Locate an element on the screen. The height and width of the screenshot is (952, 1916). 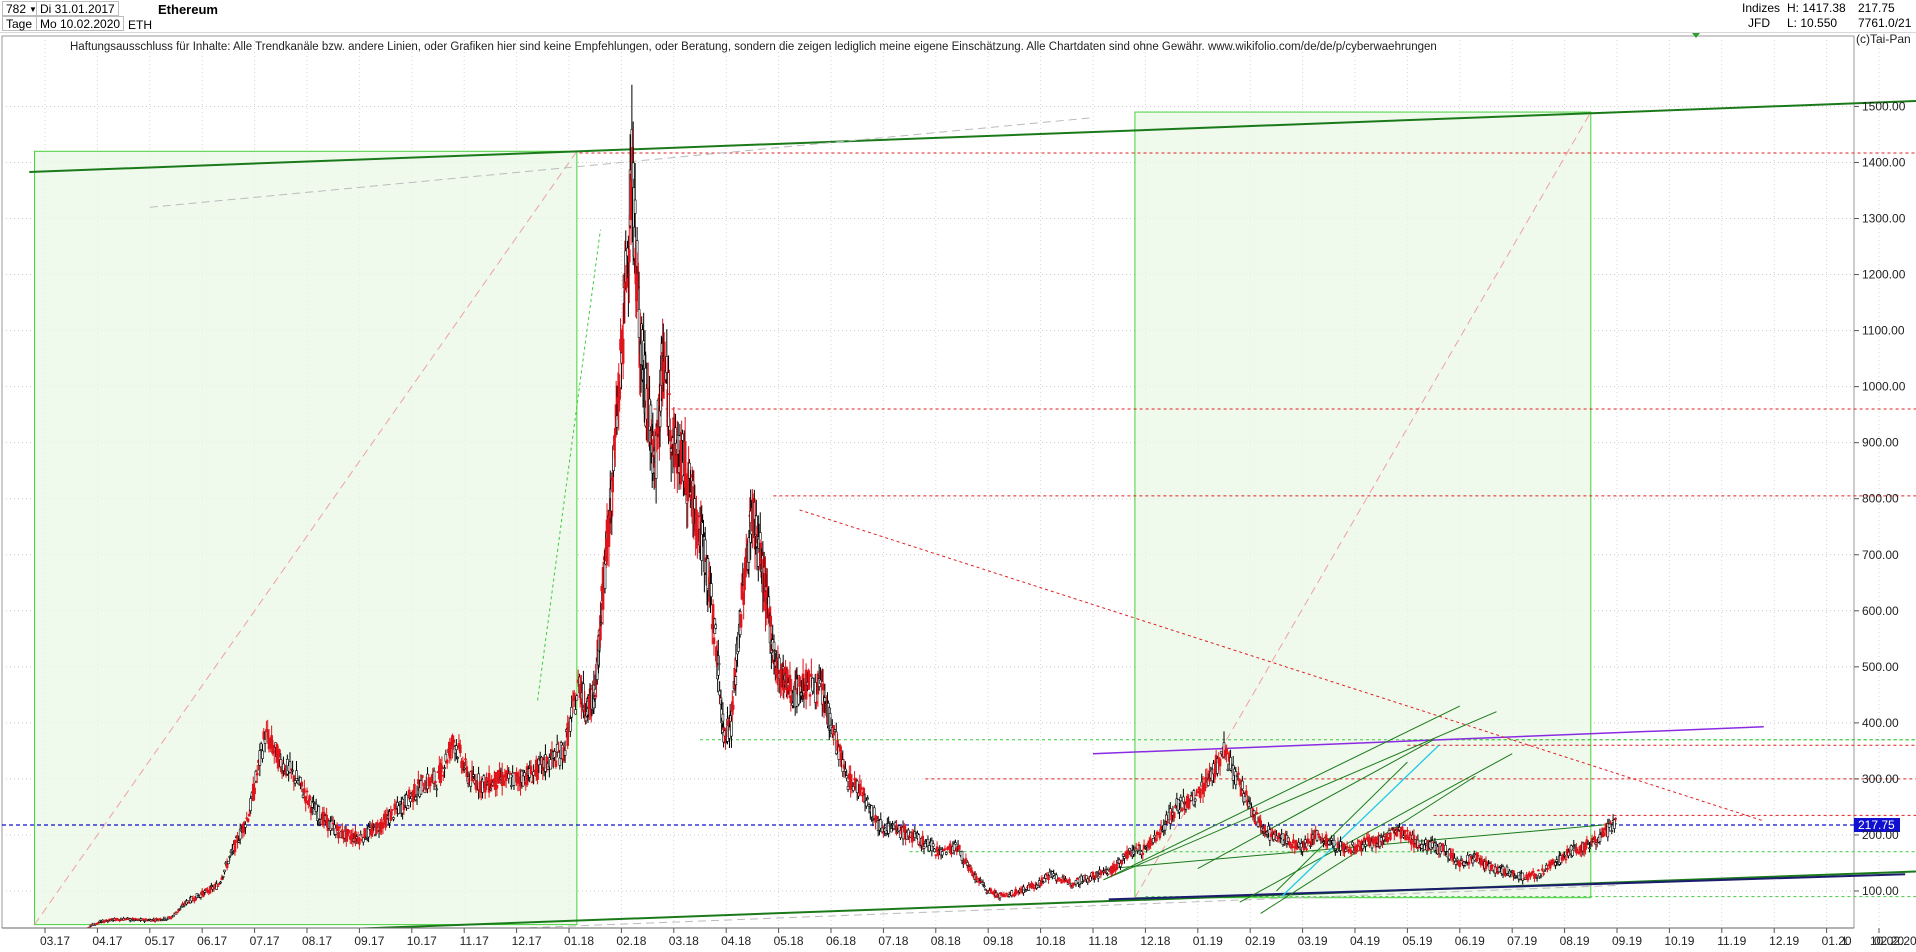
y-tick-label: 200.00 is located at coordinates (1880, 835).